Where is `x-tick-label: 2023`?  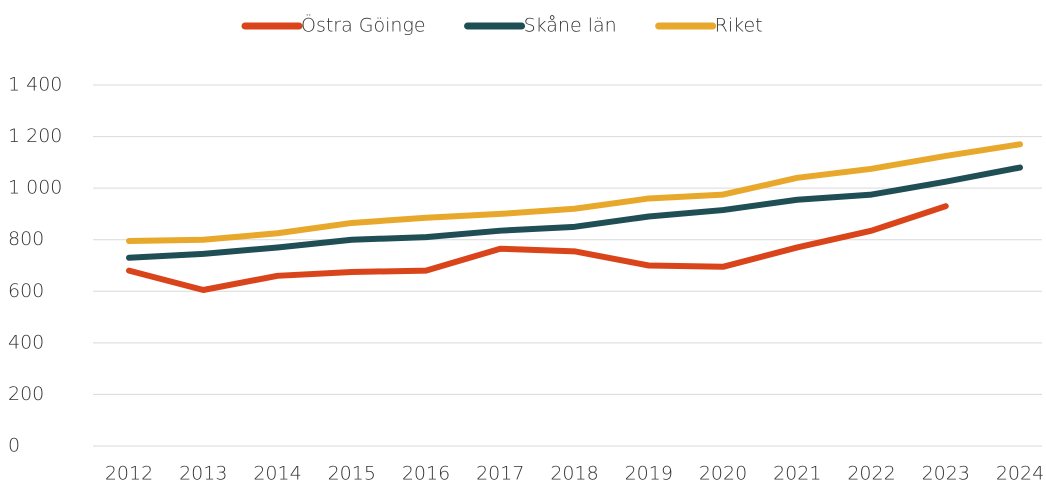
x-tick-label: 2023 is located at coordinates (946, 474).